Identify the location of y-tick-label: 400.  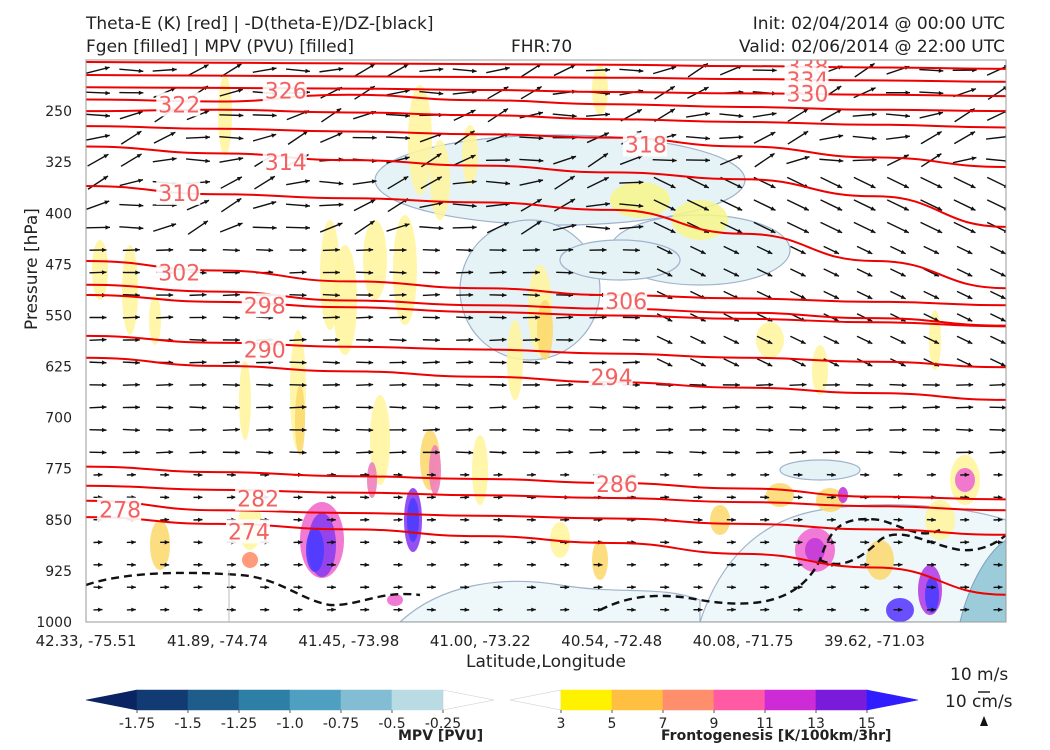
(58, 214).